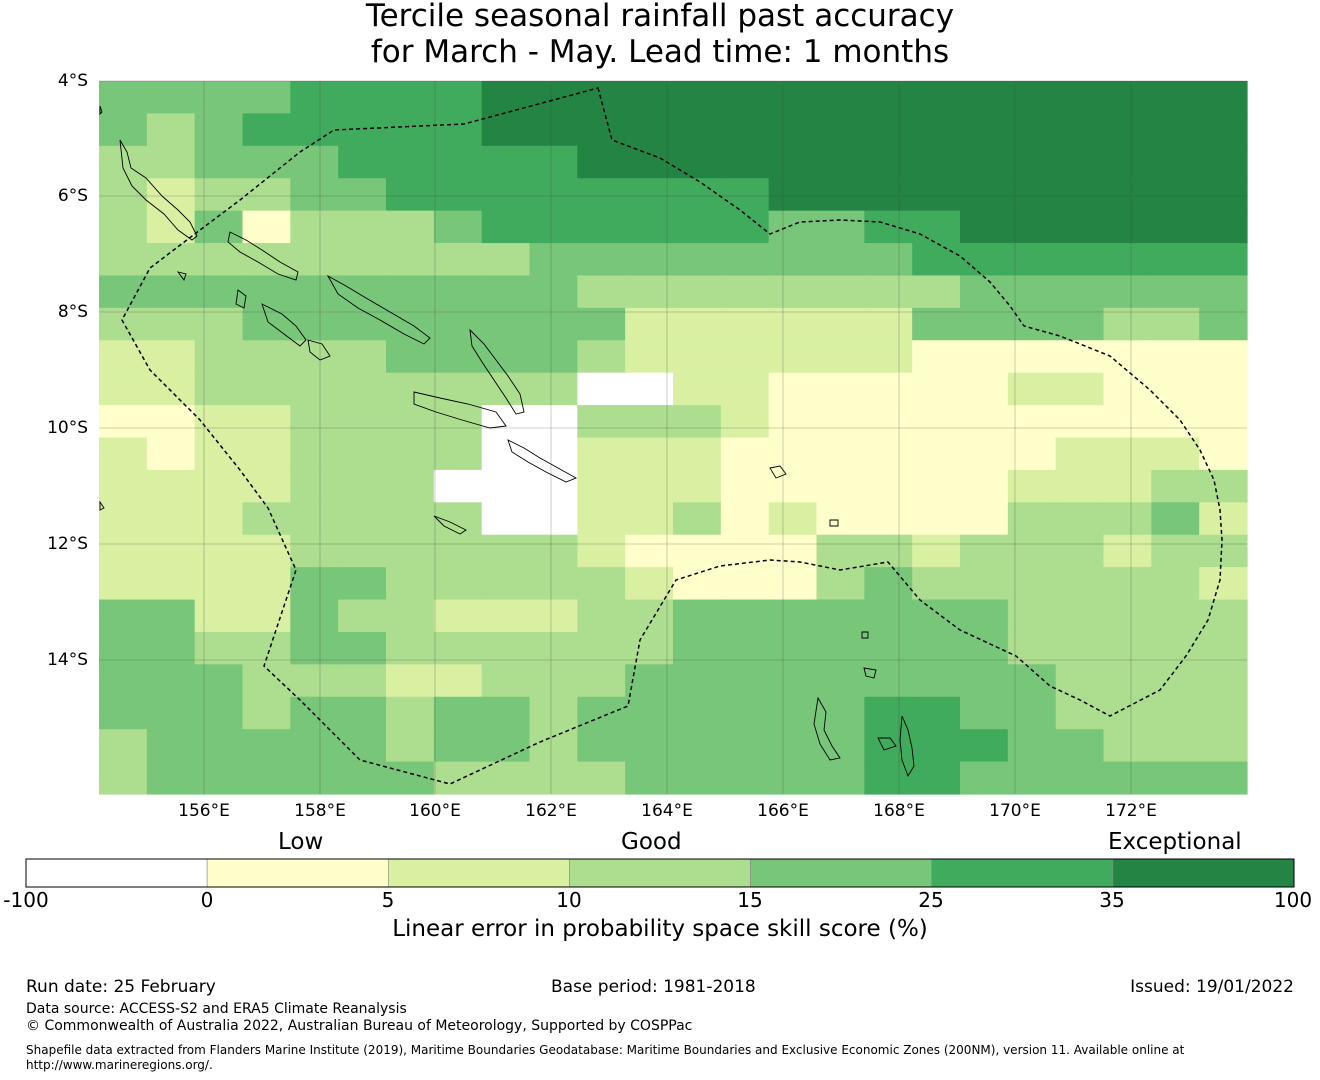 The image size is (1320, 1080). What do you see at coordinates (660, 17) in the screenshot?
I see `map-title-line-1: Tercile seasonal rainfall past accuracy` at bounding box center [660, 17].